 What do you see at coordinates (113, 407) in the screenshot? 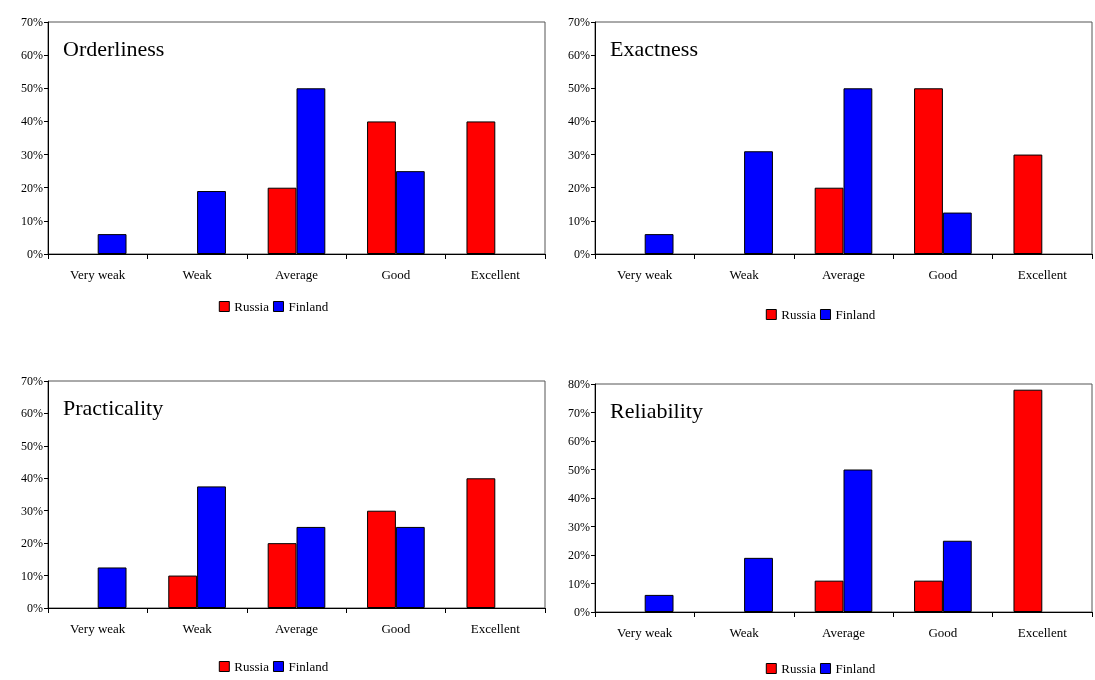
I see `text: Practicality` at bounding box center [113, 407].